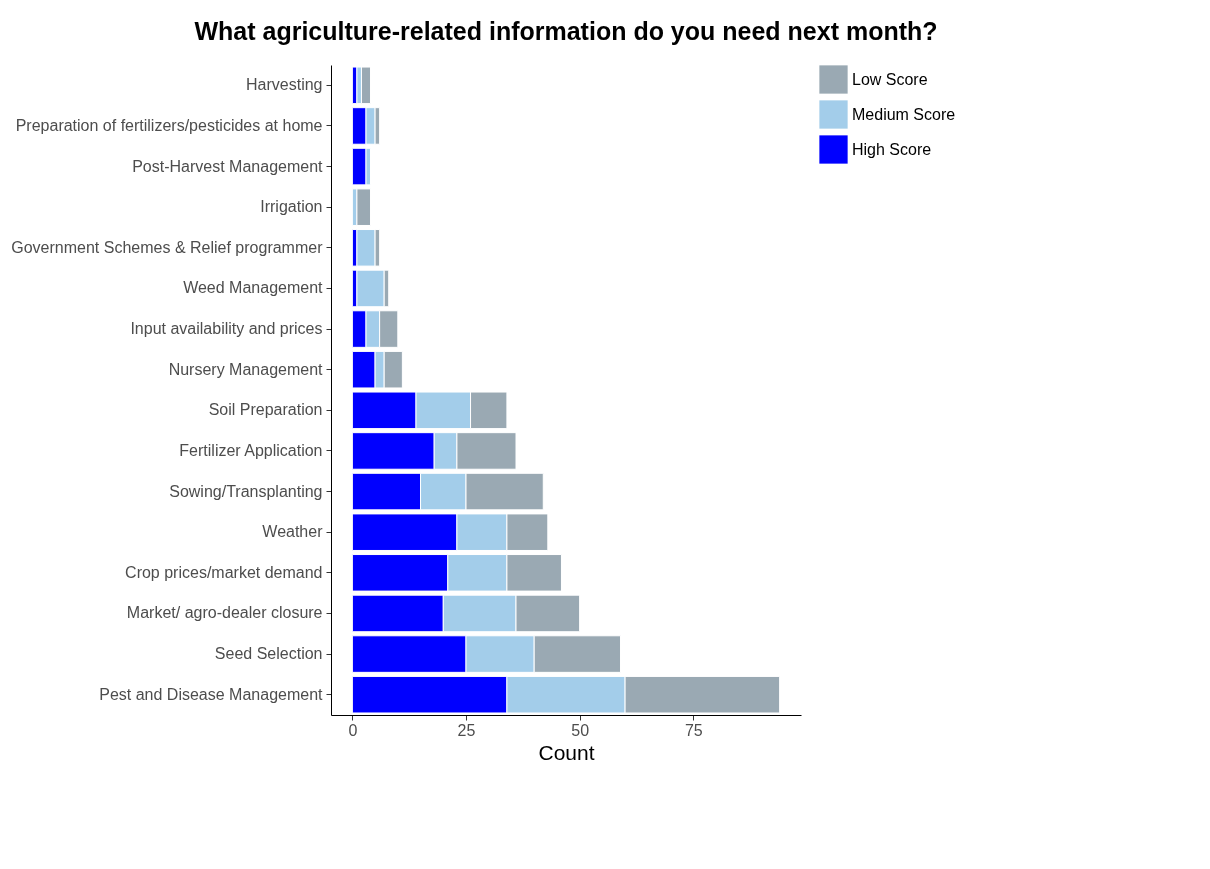  Describe the element at coordinates (904, 114) in the screenshot. I see `legend-label: Medium Score` at that location.